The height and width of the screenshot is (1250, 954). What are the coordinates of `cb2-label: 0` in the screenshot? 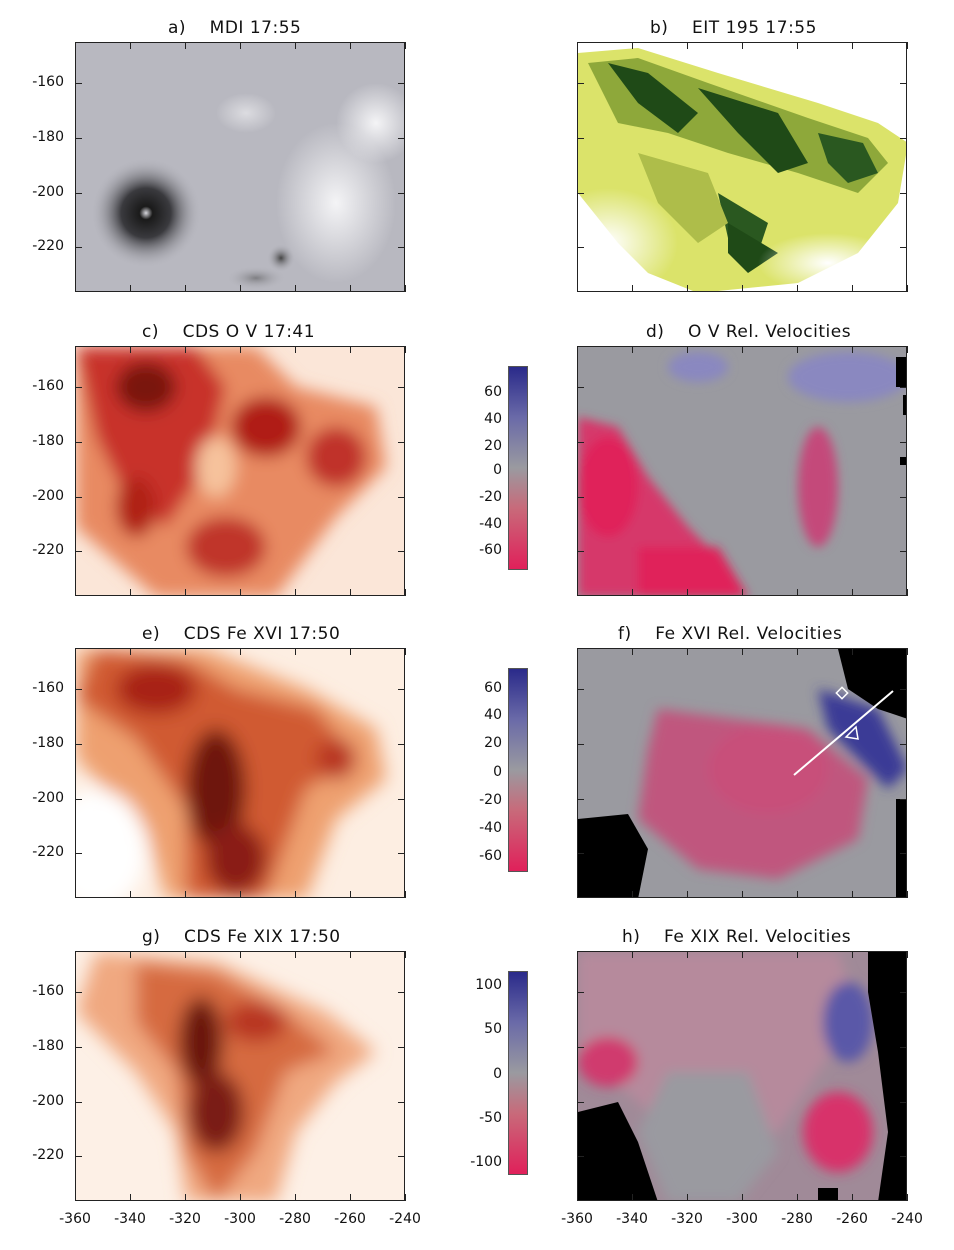 It's located at (497, 772).